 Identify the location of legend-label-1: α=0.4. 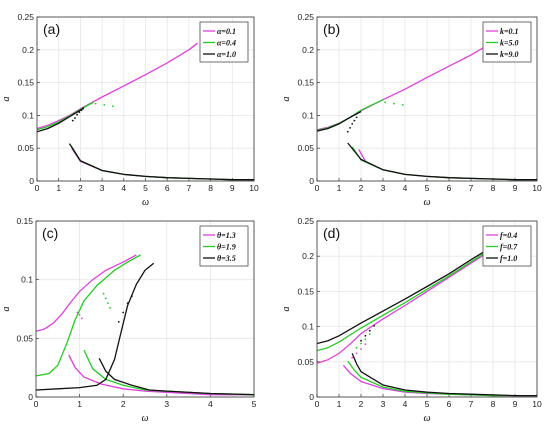
(226, 43).